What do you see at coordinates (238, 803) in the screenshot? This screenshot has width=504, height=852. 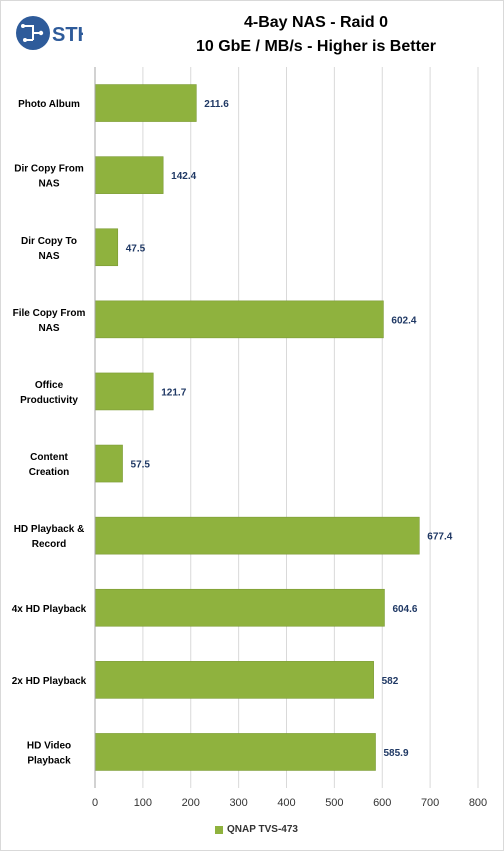 I see `x-tick-label: 300` at bounding box center [238, 803].